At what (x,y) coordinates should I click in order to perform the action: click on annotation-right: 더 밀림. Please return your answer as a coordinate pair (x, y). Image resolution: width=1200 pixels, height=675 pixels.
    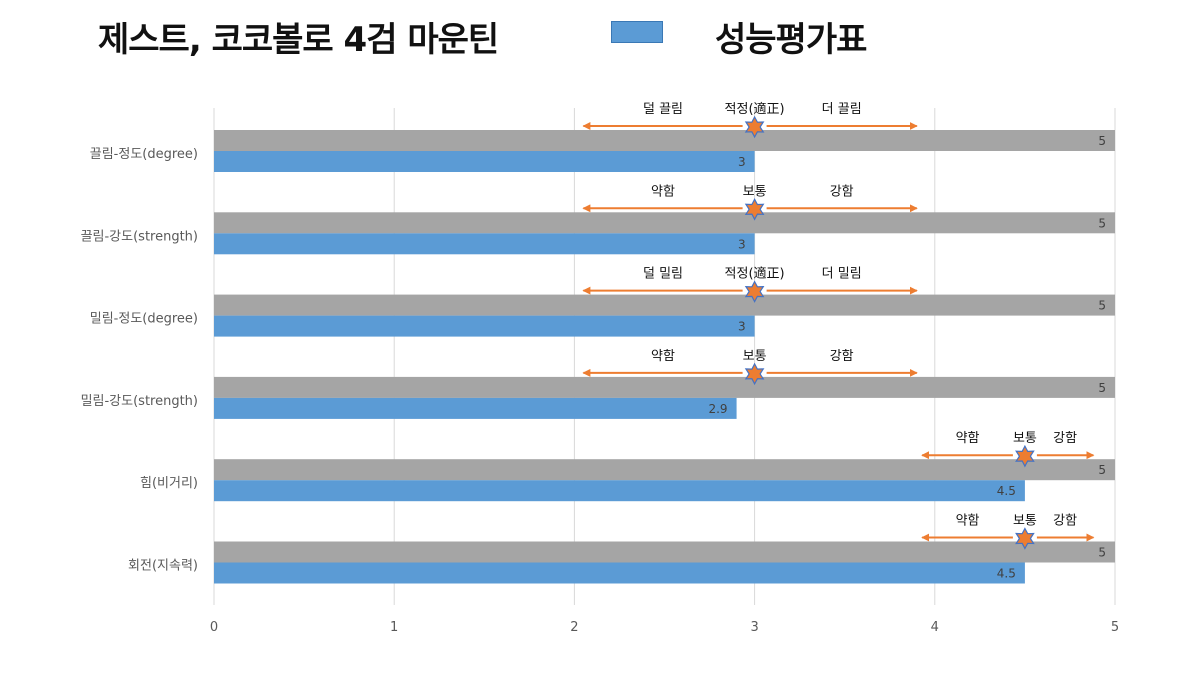
    Looking at the image, I should click on (842, 274).